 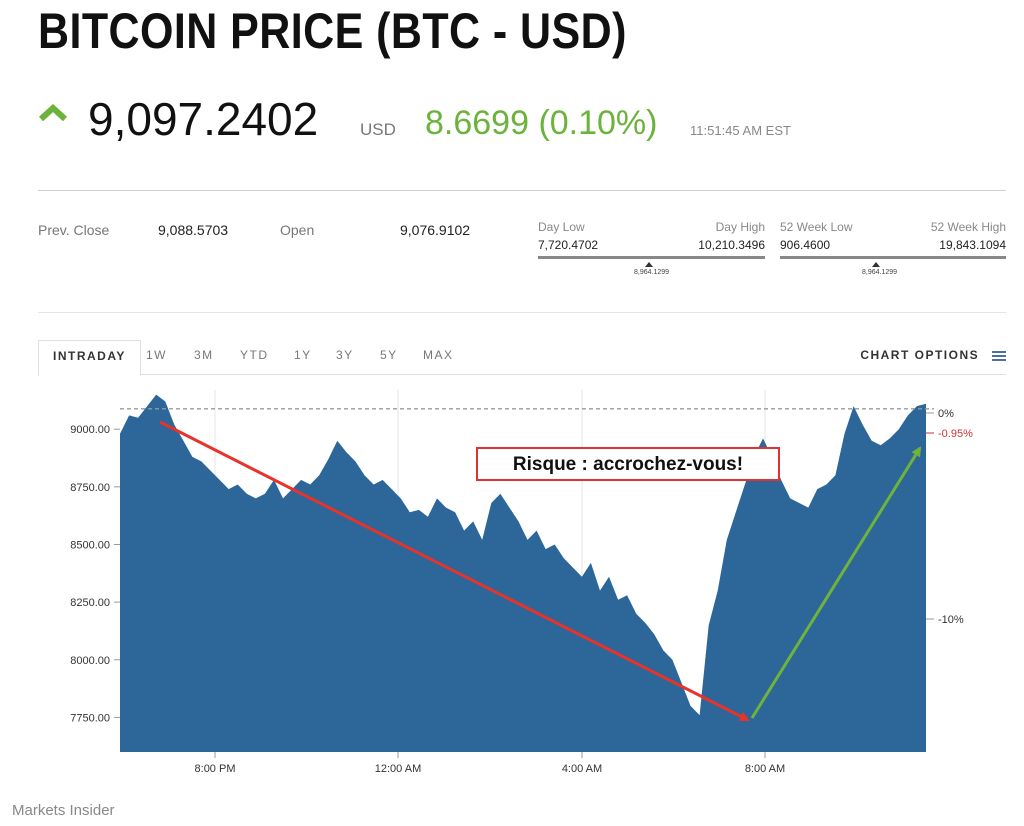 I want to click on day-high-value: 10,210.3496, so click(x=731, y=245).